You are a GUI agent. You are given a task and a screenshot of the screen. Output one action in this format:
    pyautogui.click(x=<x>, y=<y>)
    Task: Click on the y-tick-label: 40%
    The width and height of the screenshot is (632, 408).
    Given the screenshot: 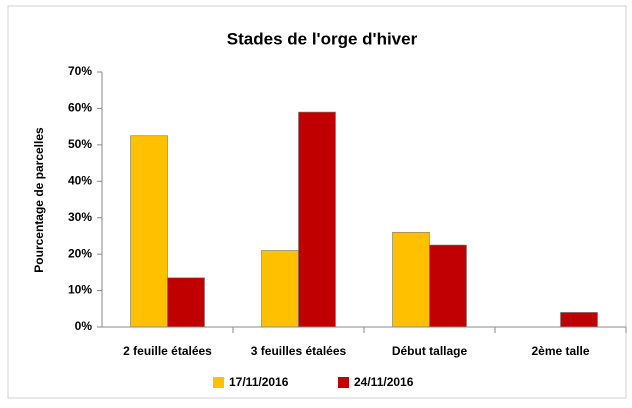 What is the action you would take?
    pyautogui.click(x=80, y=180)
    